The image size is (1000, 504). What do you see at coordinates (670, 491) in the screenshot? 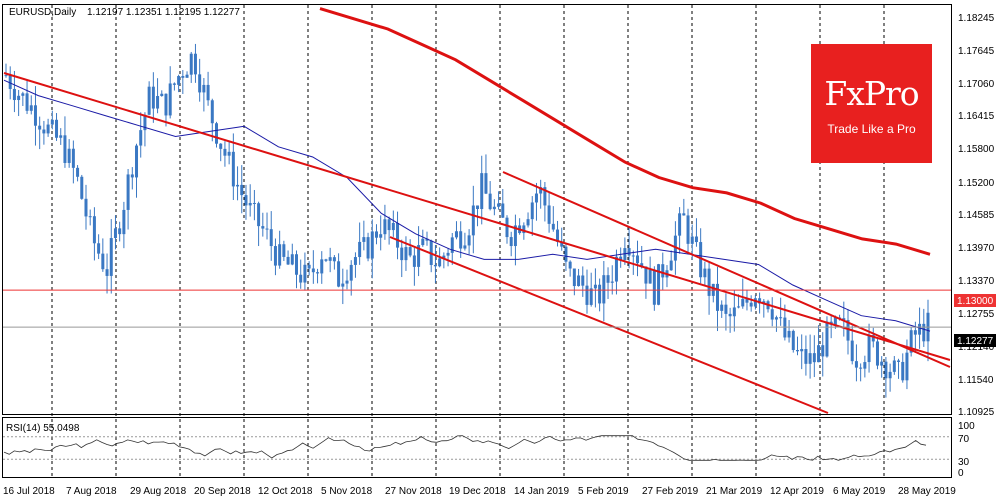
I see `time-label: 27 Feb 2019` at bounding box center [670, 491].